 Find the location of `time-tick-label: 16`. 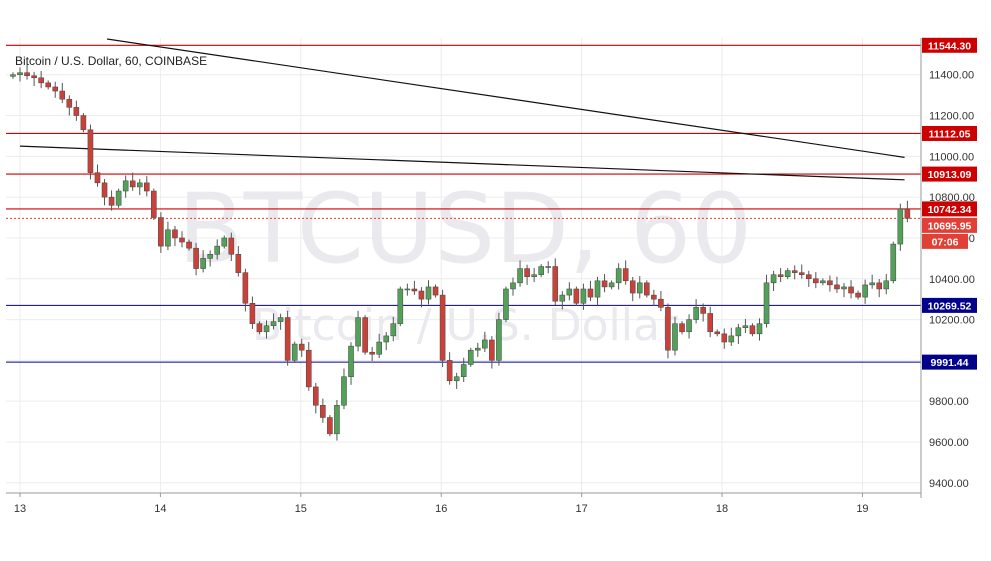

time-tick-label: 16 is located at coordinates (441, 509).